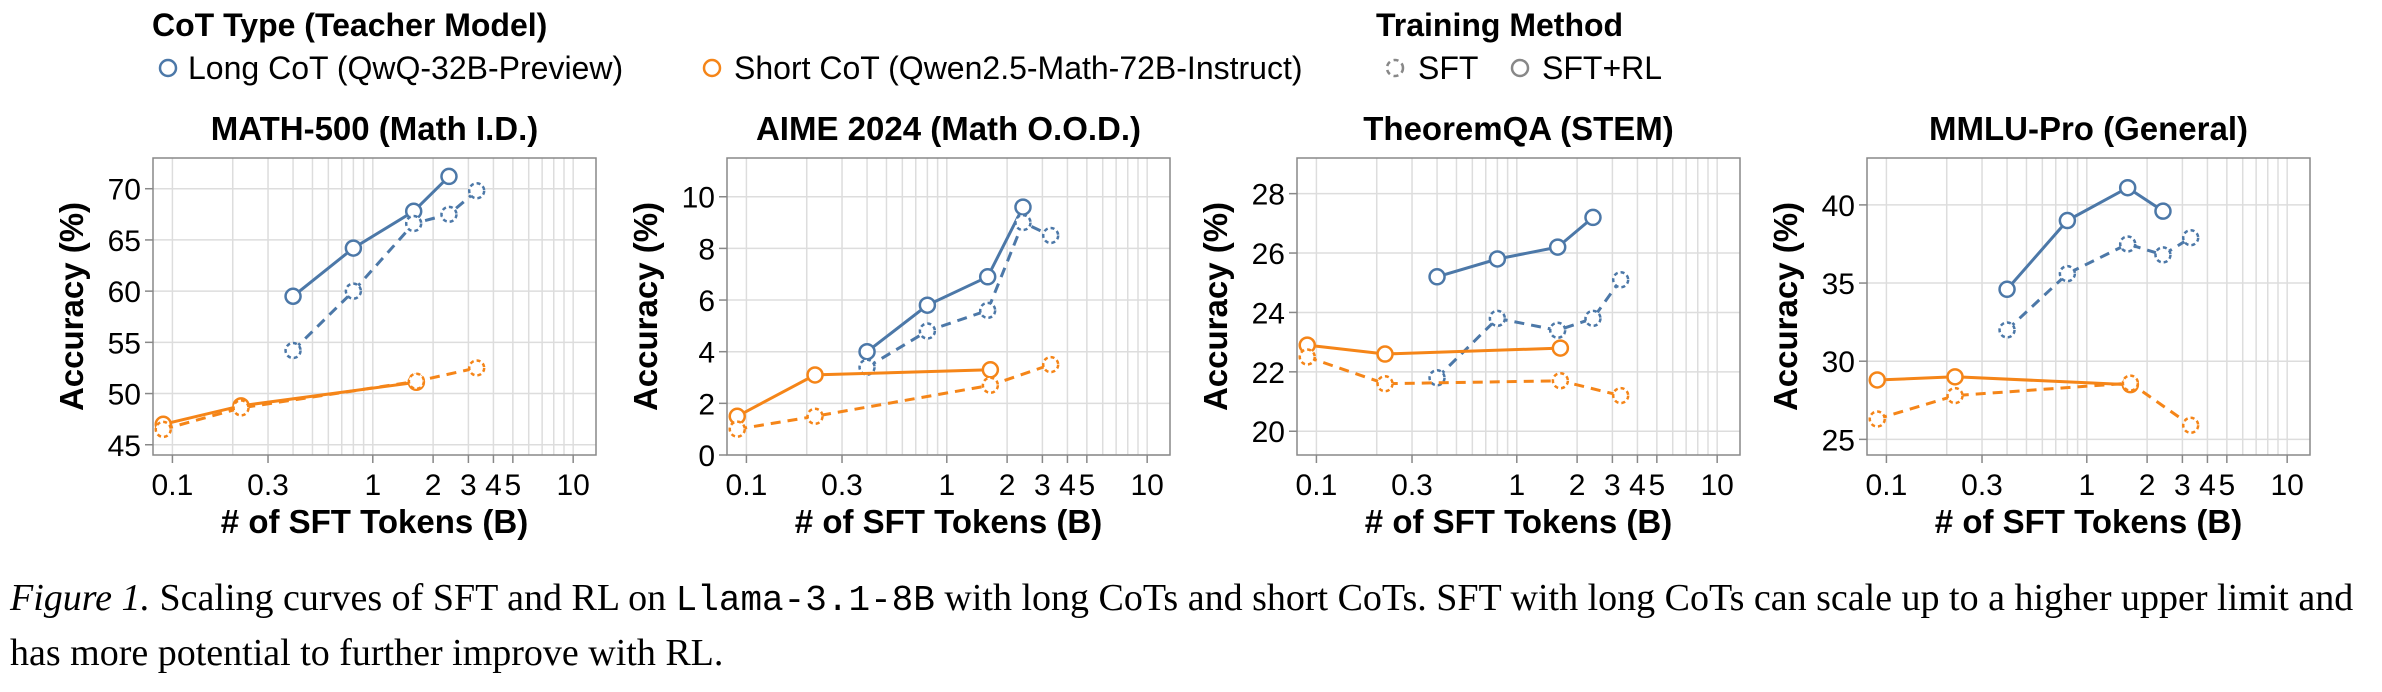 The width and height of the screenshot is (2382, 692). I want to click on legend-short-label: Short CoT (Qwen2.5-Math-72B-Instruct), so click(1018, 68).